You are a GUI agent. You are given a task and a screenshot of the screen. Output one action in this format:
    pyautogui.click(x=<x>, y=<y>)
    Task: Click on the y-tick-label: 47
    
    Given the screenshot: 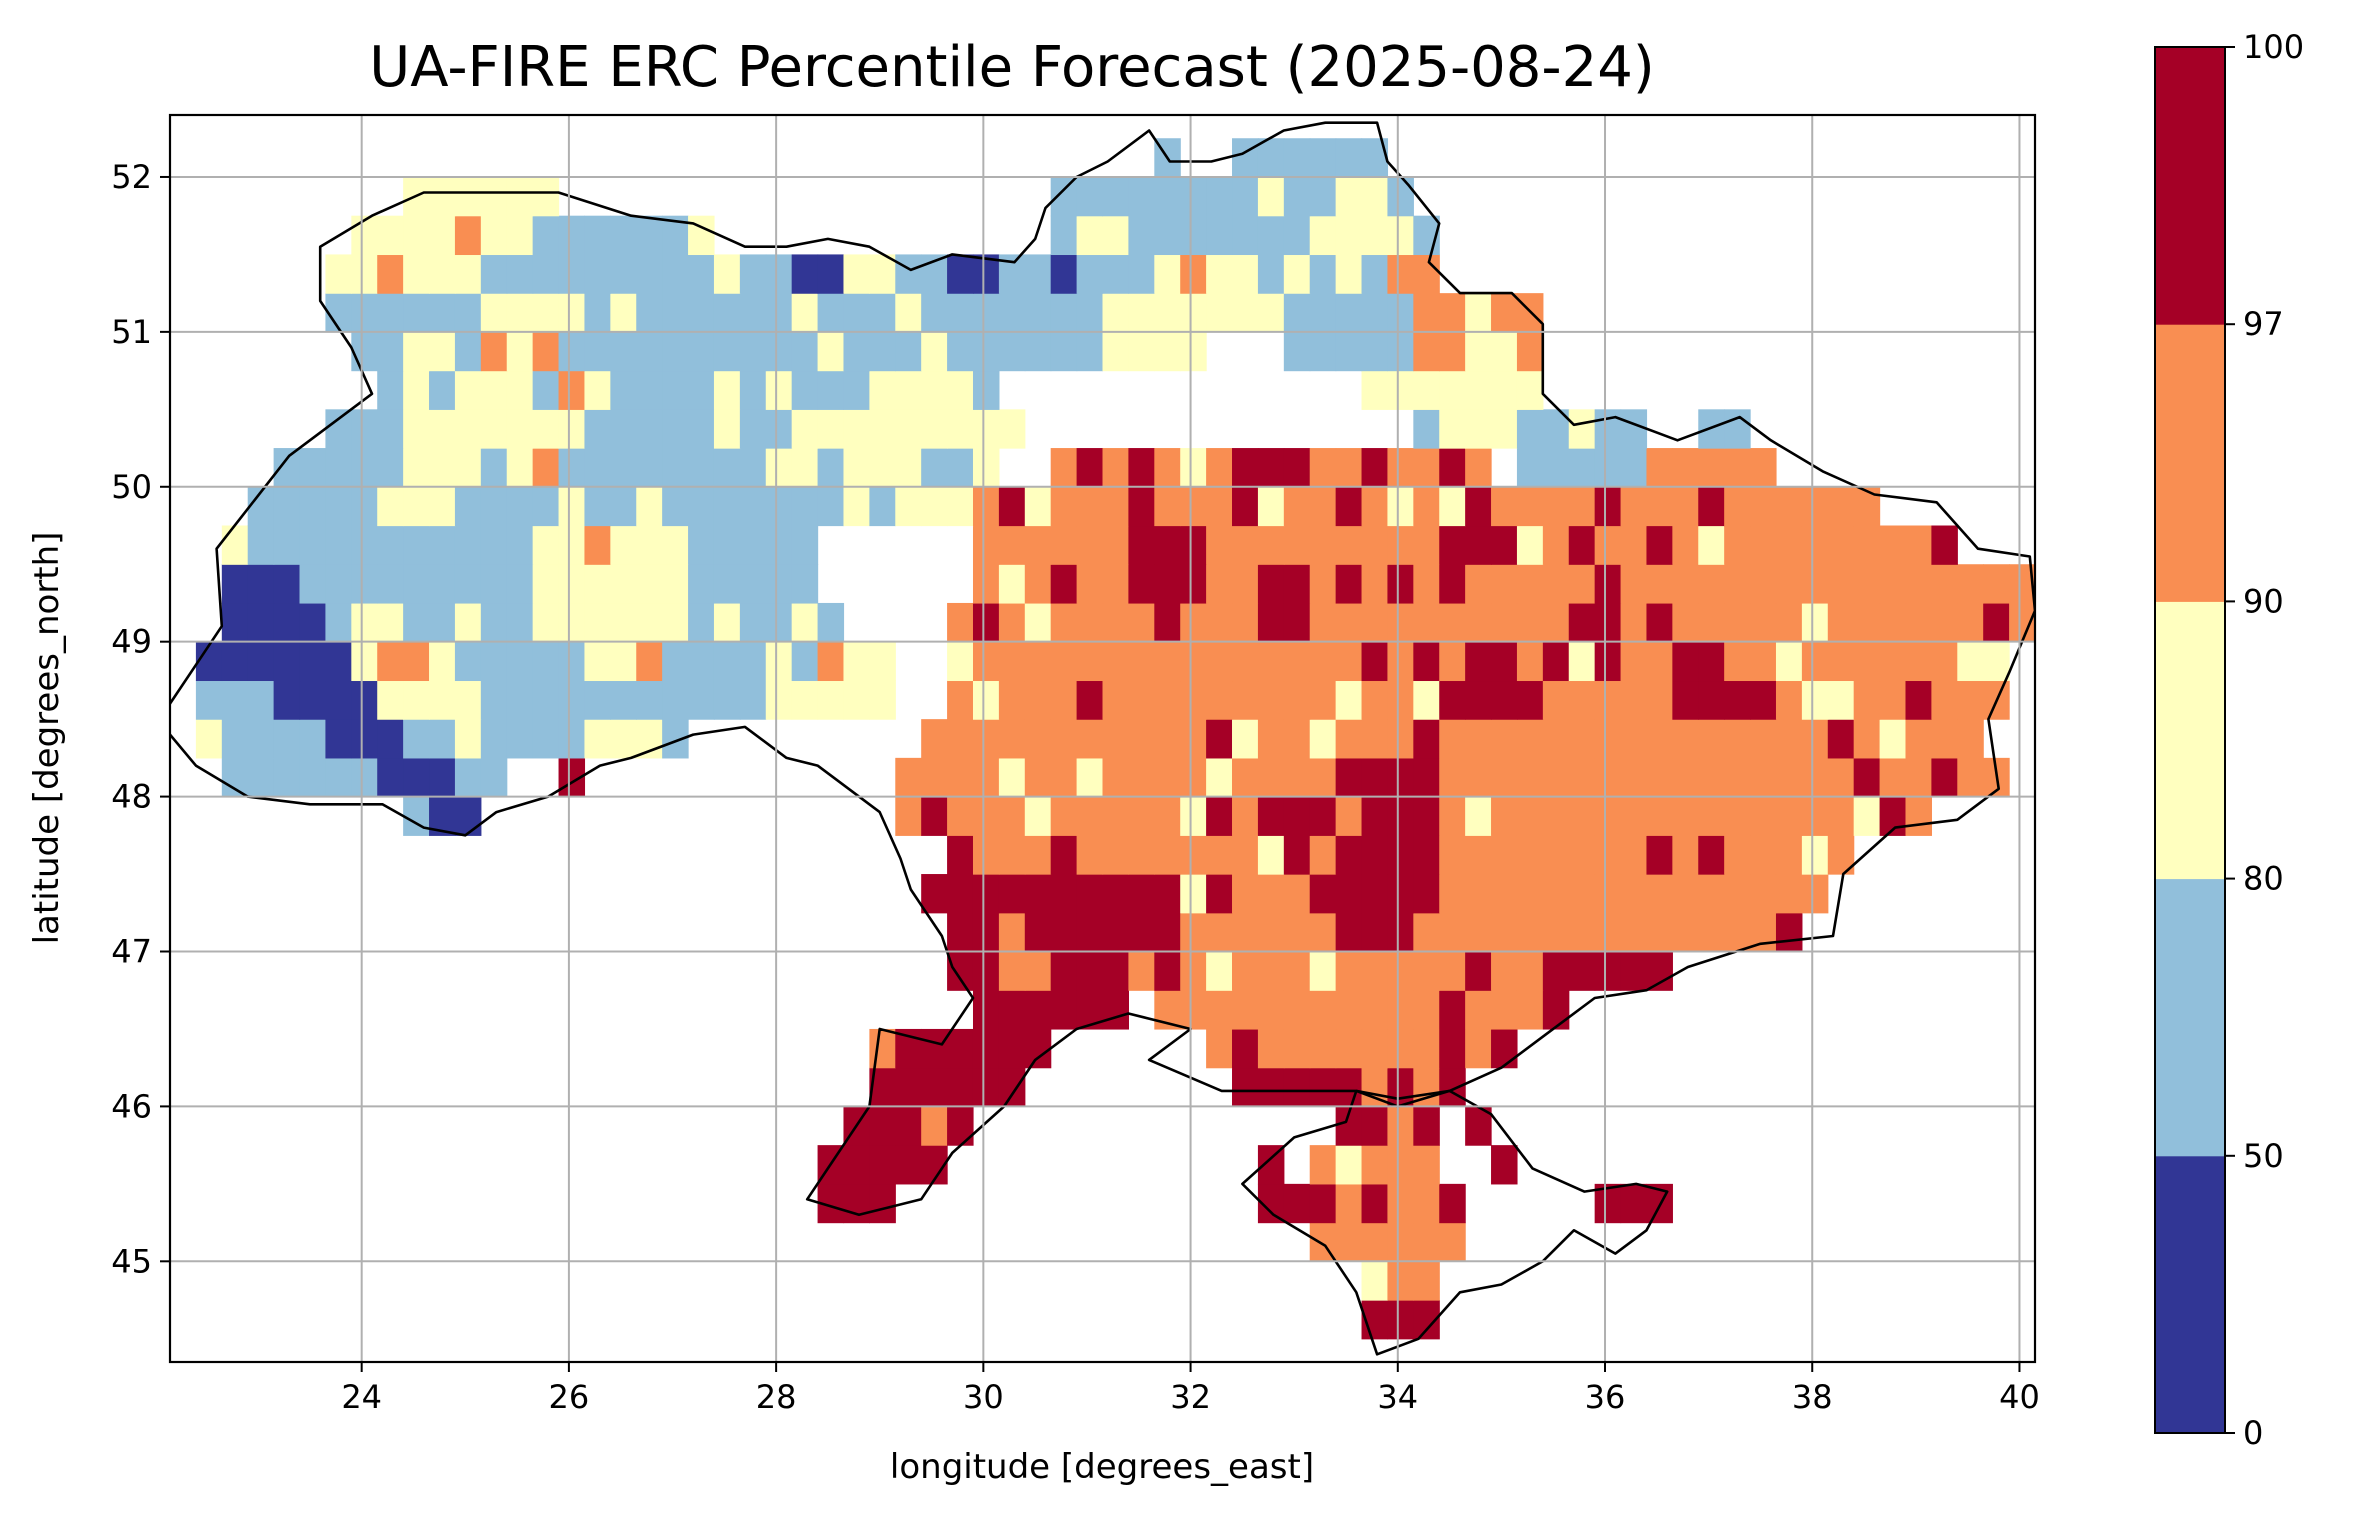 What is the action you would take?
    pyautogui.click(x=131, y=951)
    